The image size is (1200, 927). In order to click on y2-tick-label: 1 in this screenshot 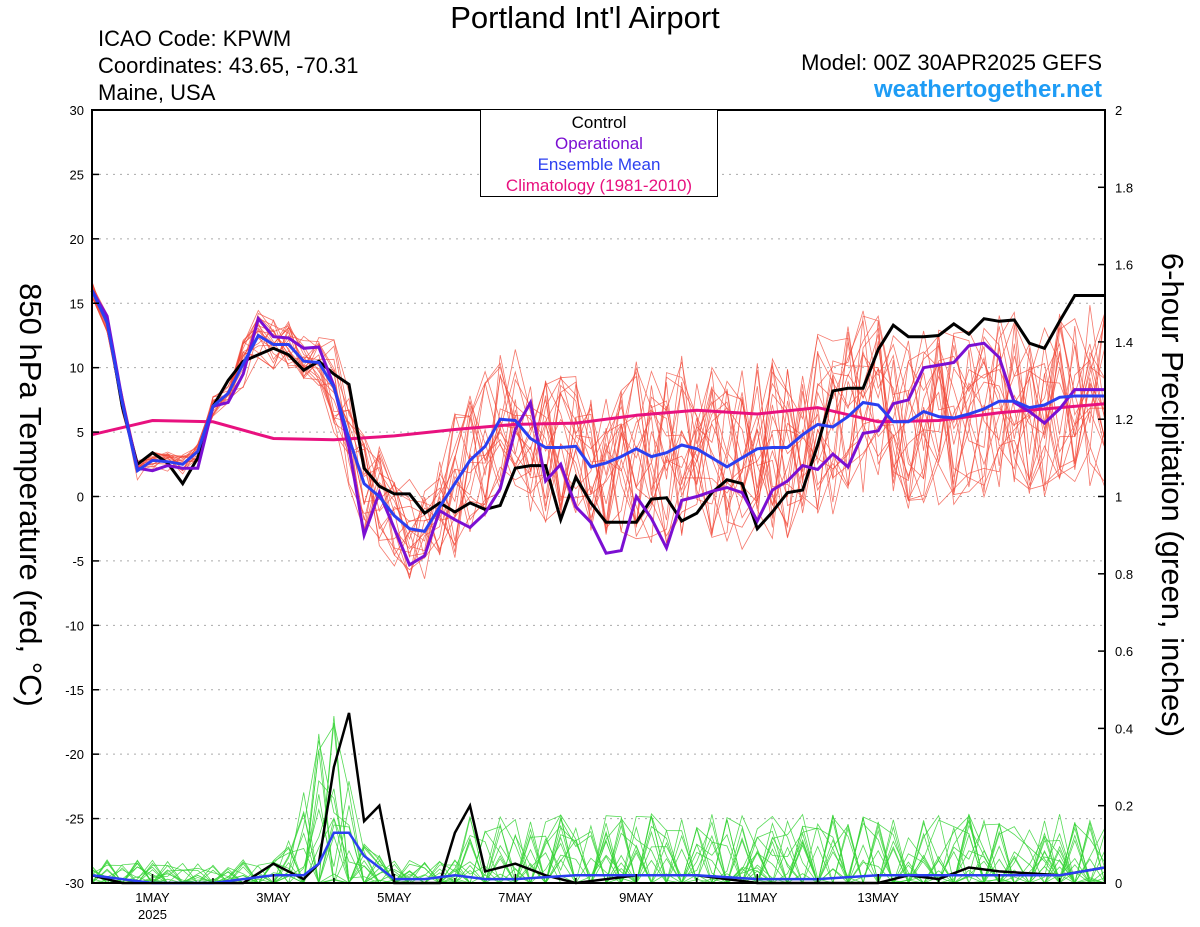, I will do `click(1118, 497)`.